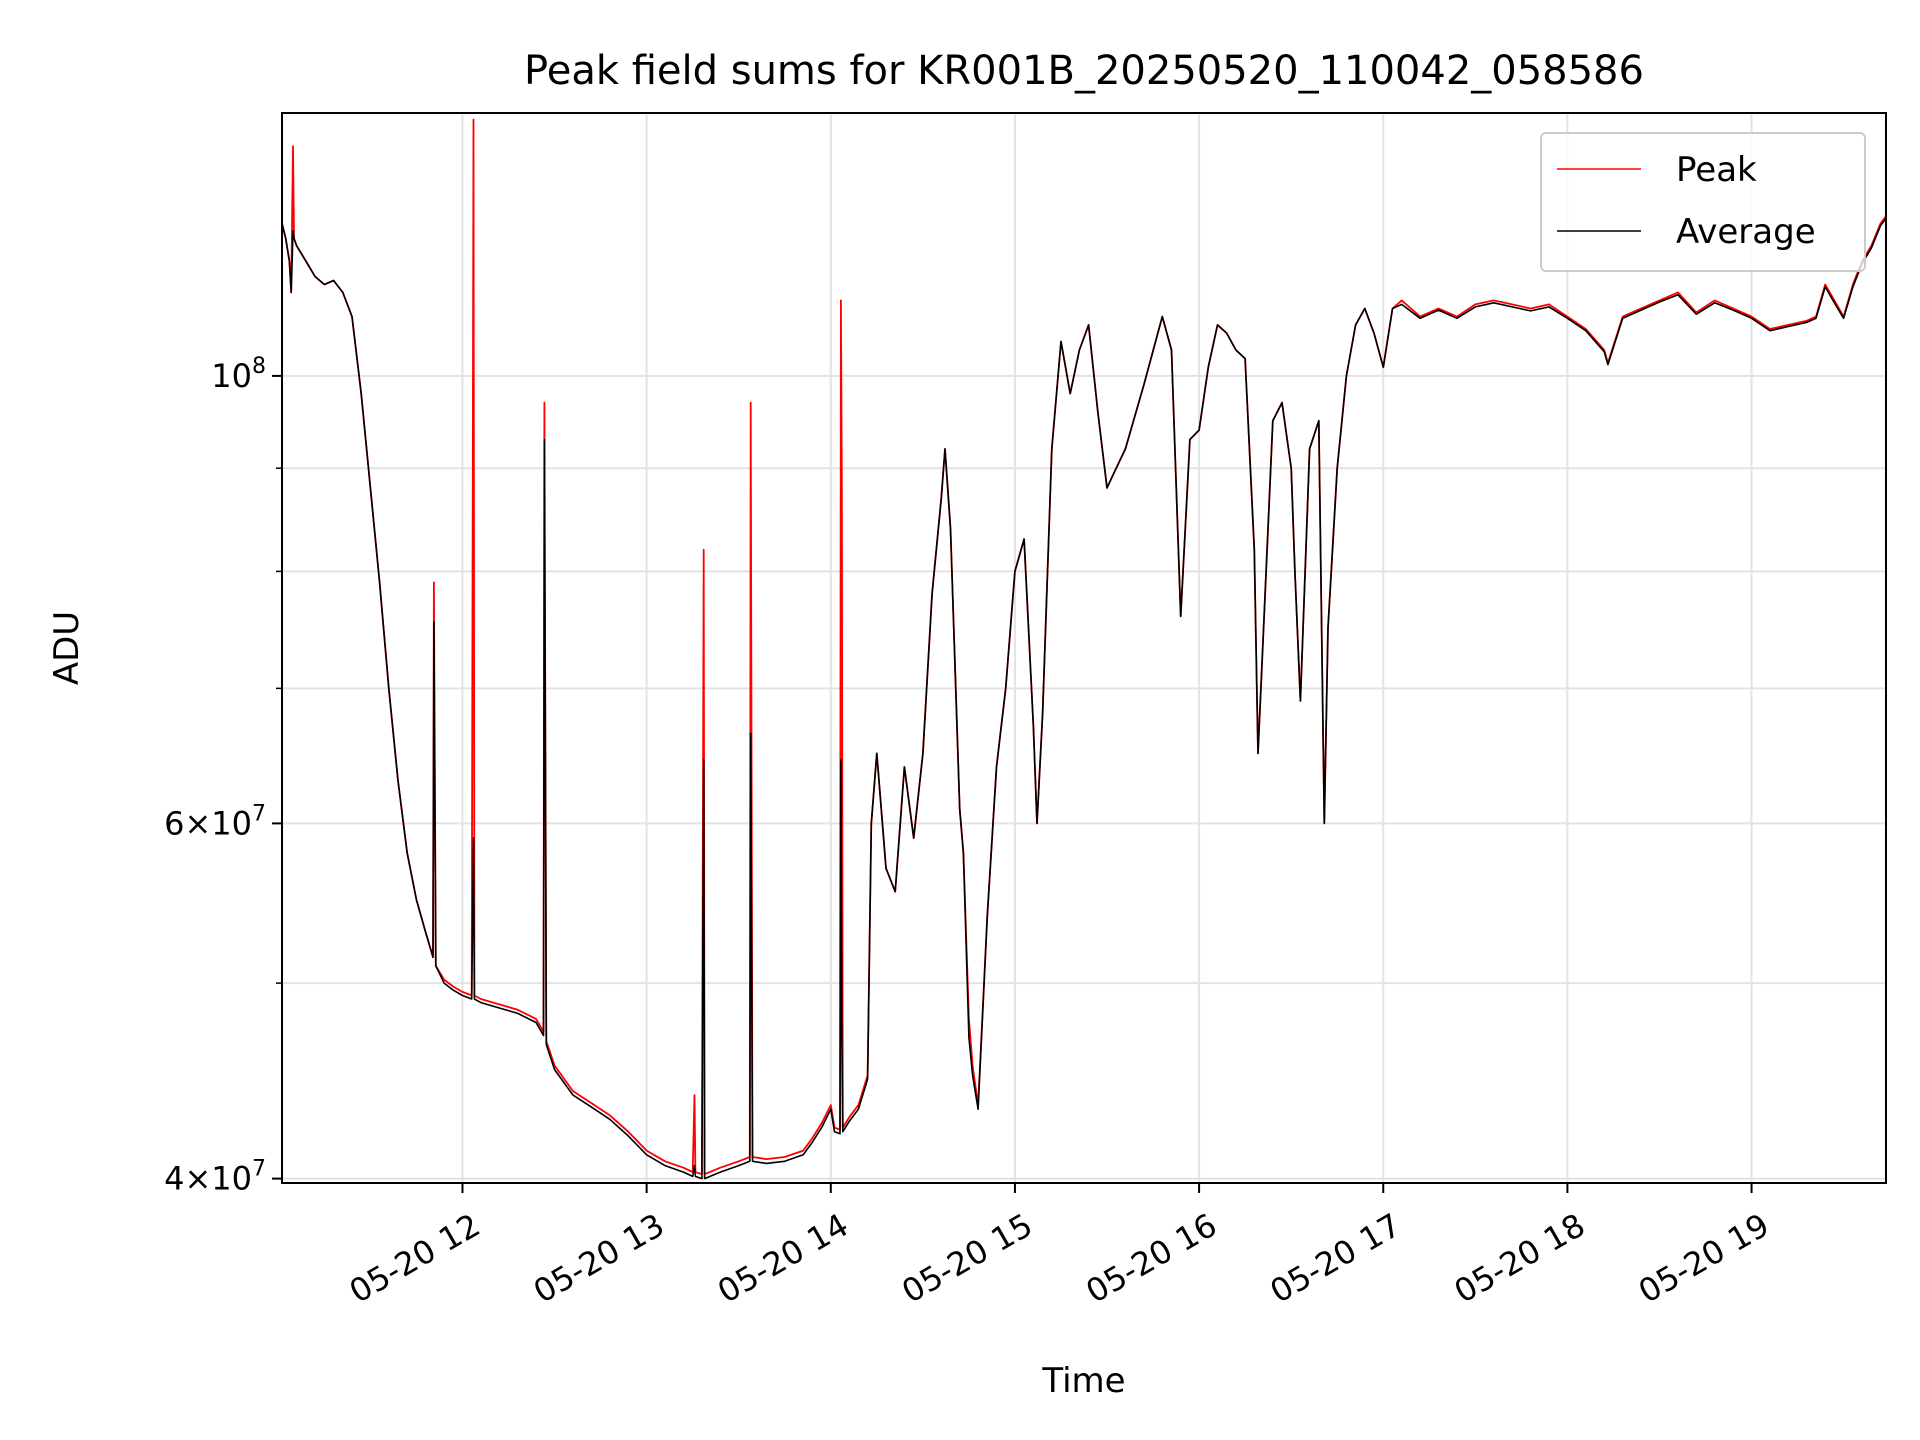 The width and height of the screenshot is (1920, 1440). I want to click on y-tick-label: 108, so click(238, 374).